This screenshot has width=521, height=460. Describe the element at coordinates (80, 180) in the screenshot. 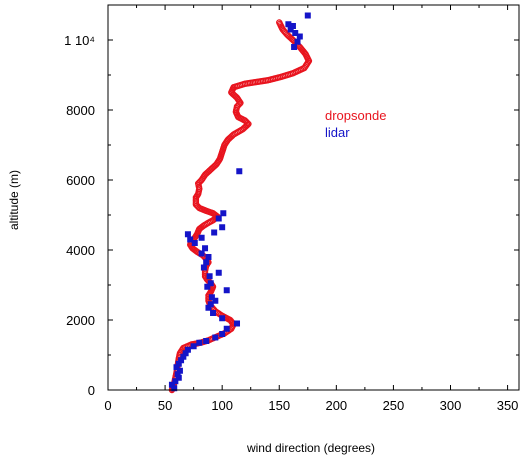

I see `y-tick-label: 6000` at that location.